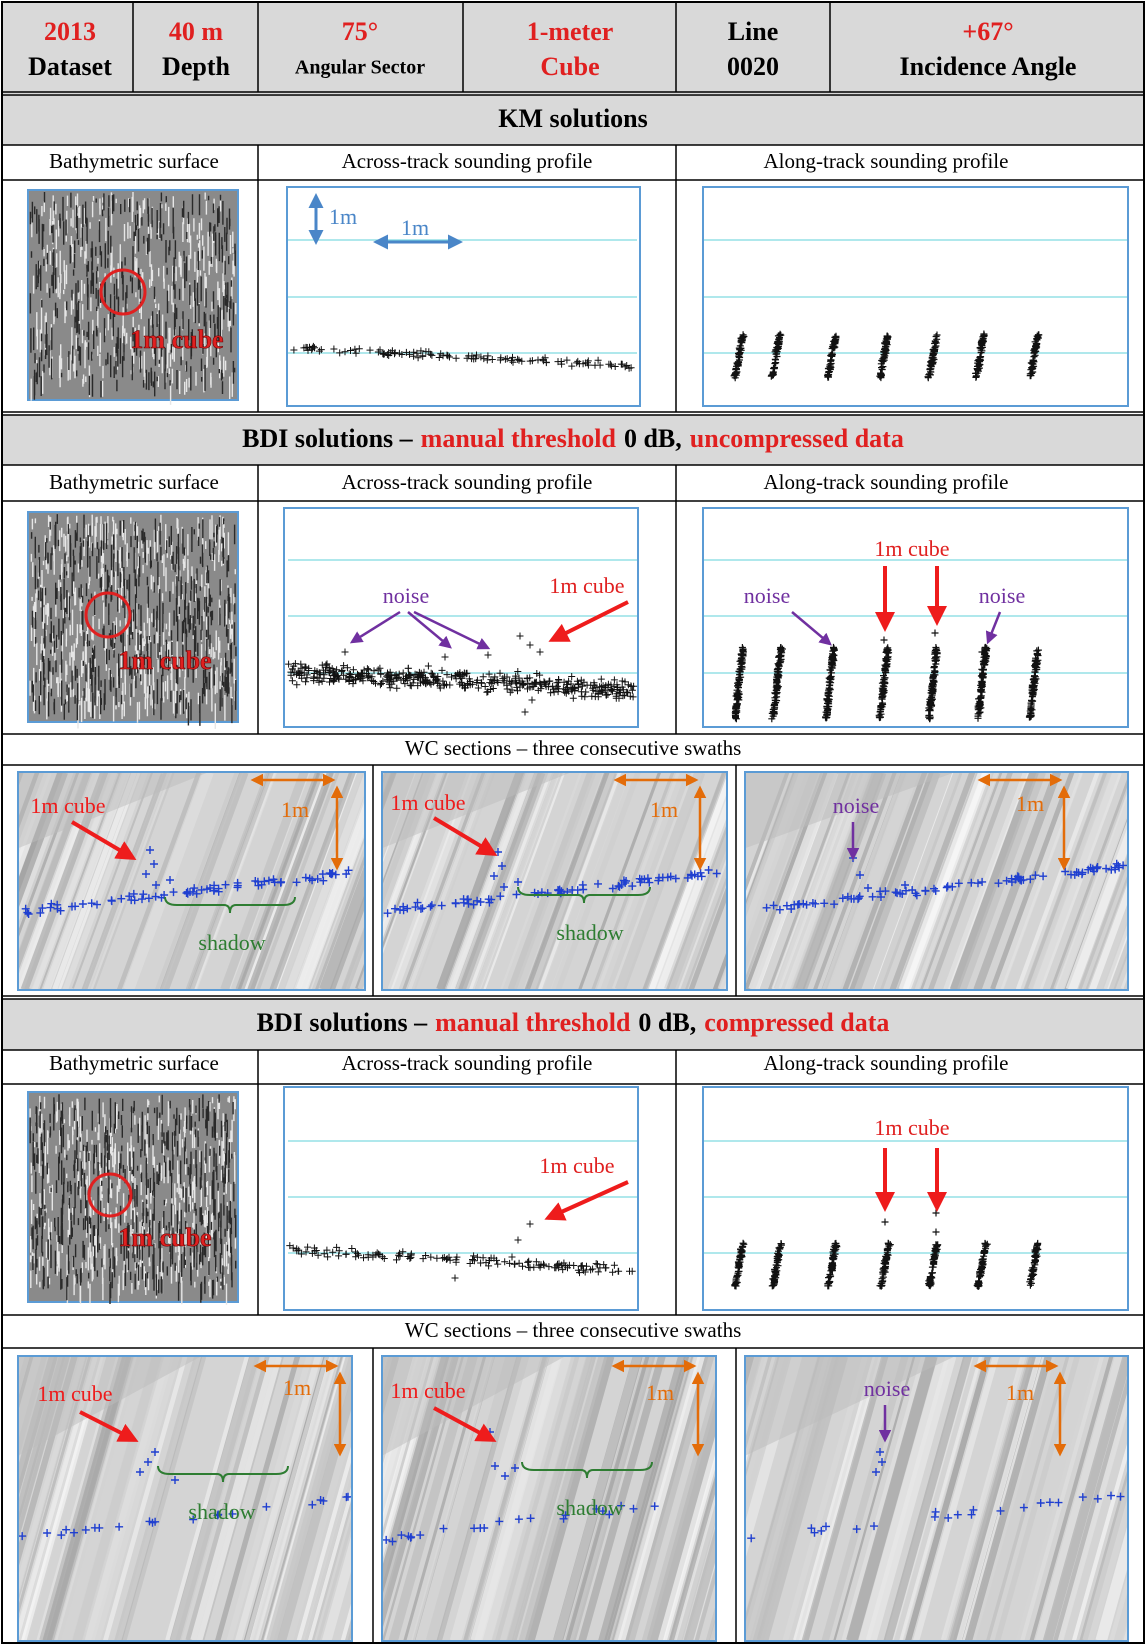 This screenshot has height=1645, width=1146. What do you see at coordinates (196, 31) in the screenshot?
I see `header-value: 40 m` at bounding box center [196, 31].